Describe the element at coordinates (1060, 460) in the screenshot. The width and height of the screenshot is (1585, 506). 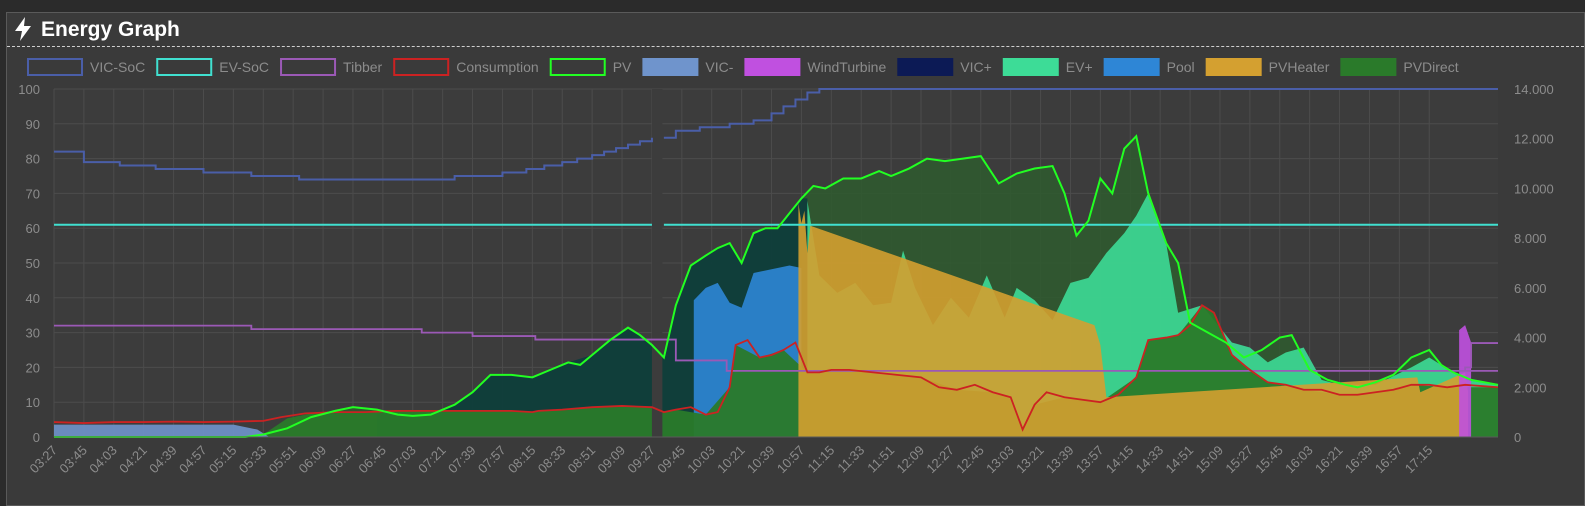
I see `x-tick-label: 13:39` at that location.